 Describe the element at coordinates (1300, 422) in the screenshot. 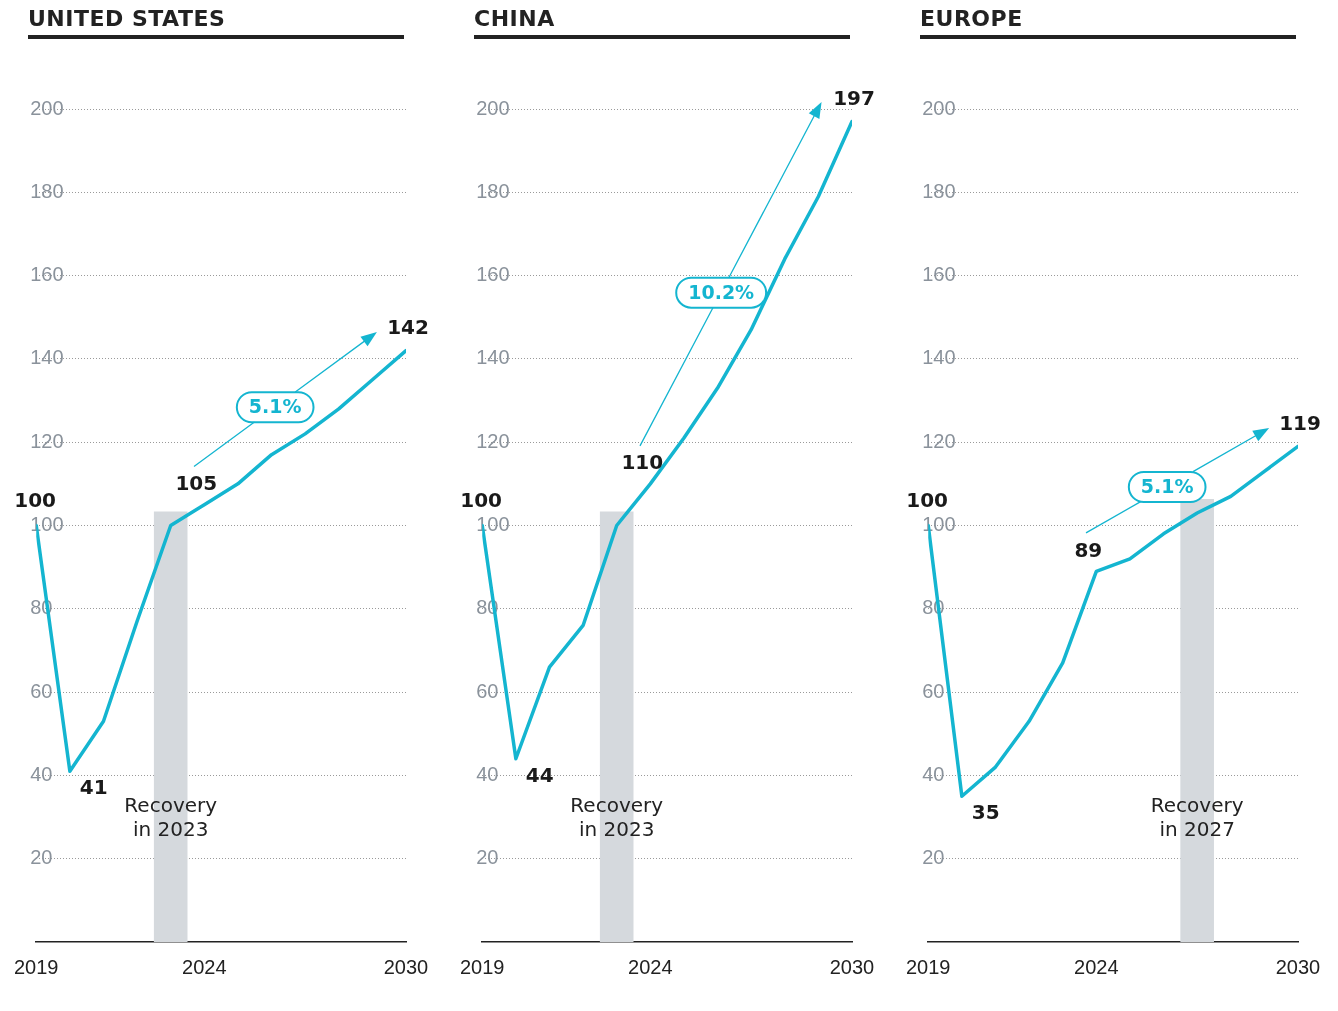

I see `data-label: 119` at that location.